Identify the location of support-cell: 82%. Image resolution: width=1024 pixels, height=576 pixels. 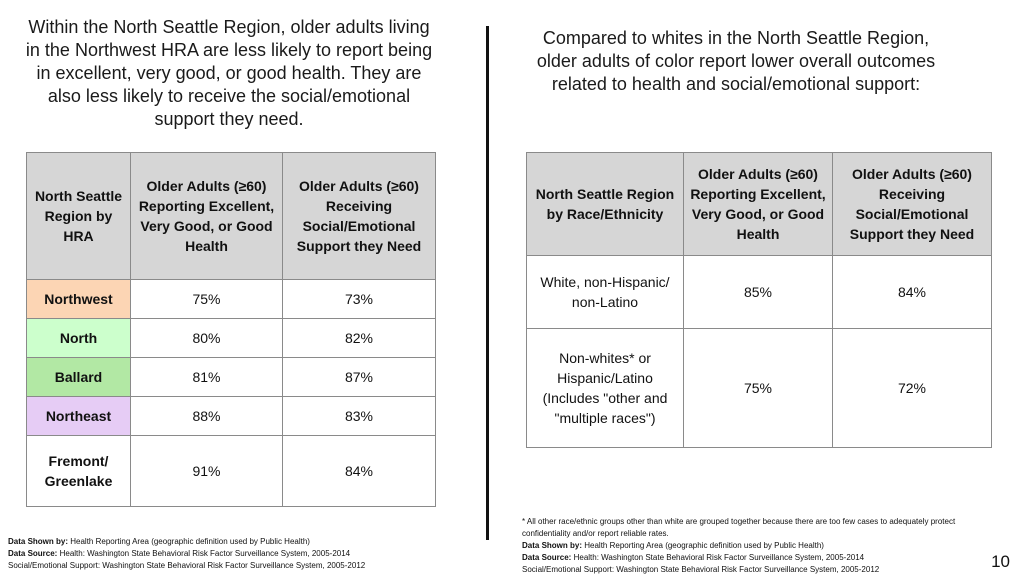
(359, 338).